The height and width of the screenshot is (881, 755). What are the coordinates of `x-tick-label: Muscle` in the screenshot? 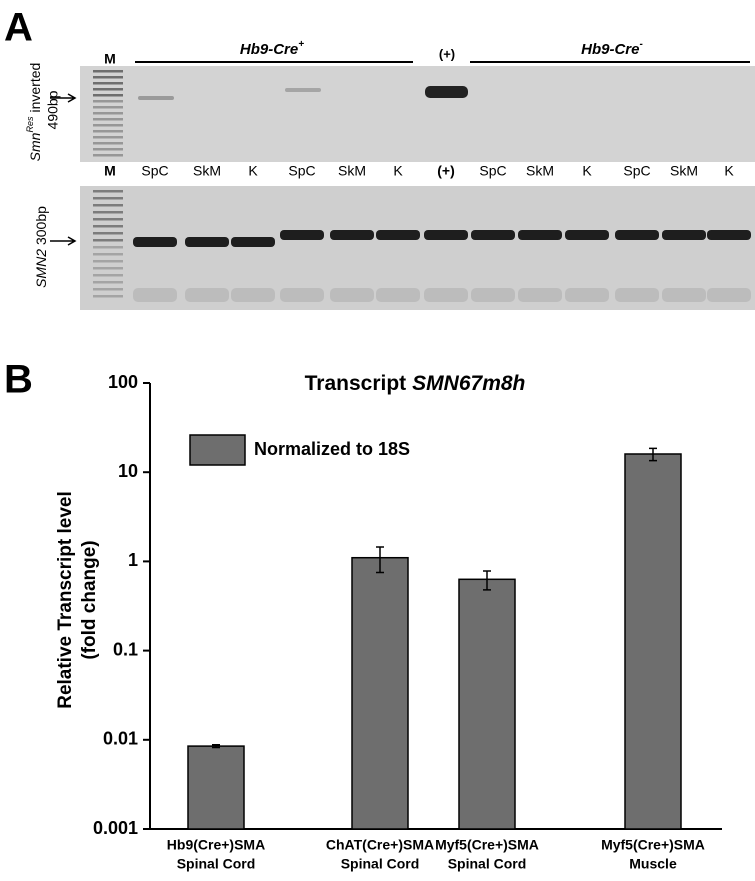 It's located at (653, 864).